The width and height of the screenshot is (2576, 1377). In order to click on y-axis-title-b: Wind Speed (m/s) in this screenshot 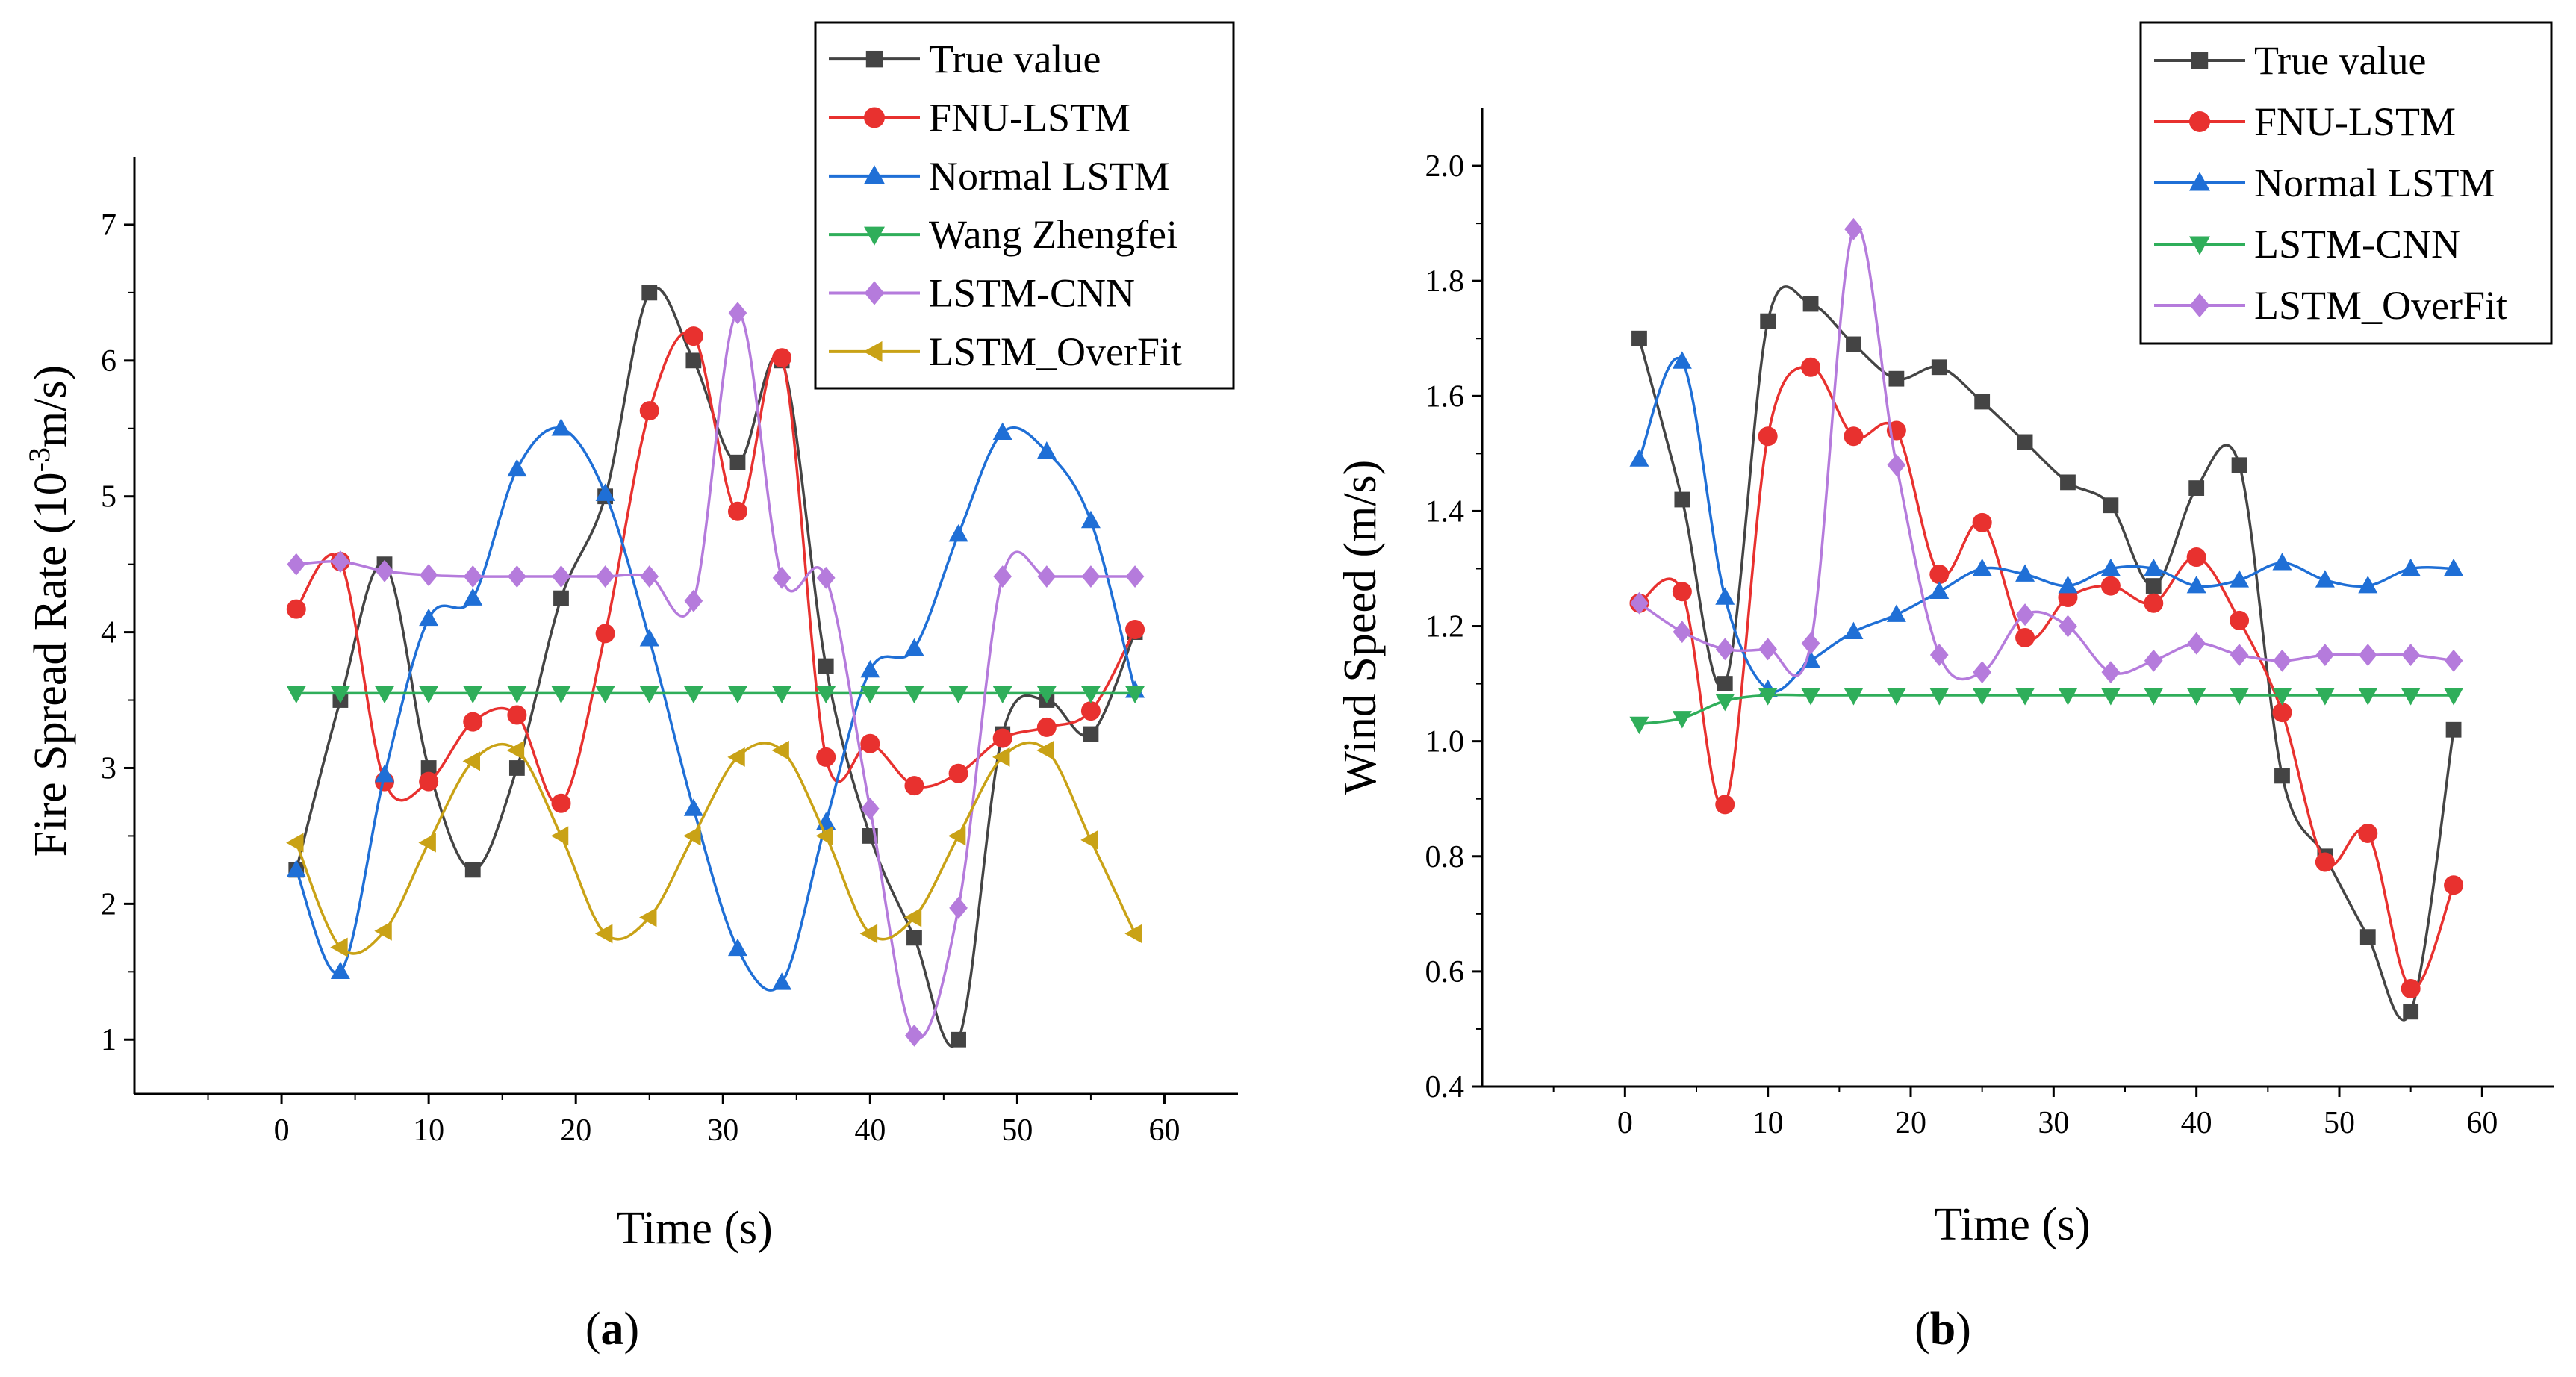, I will do `click(1360, 627)`.